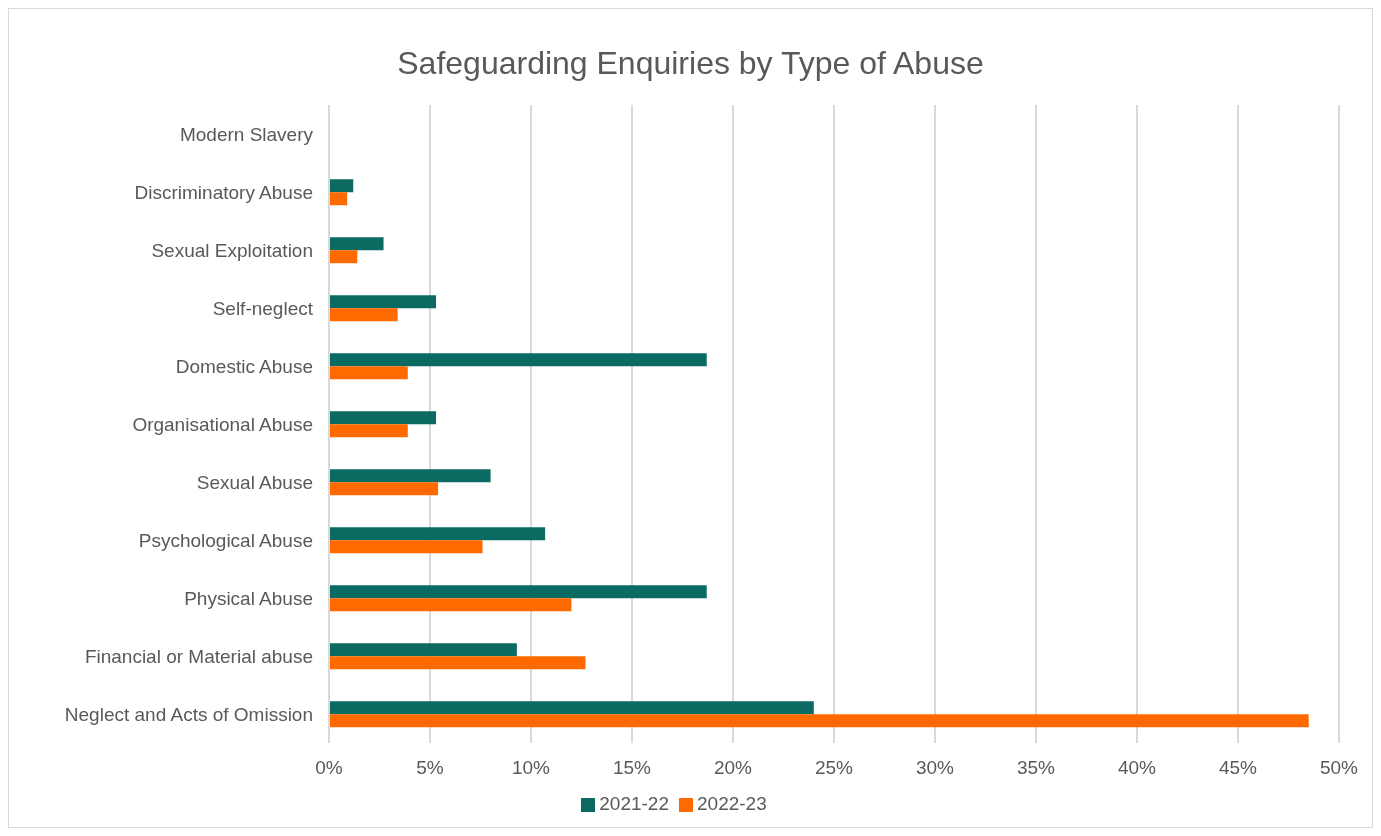 Image resolution: width=1381 pixels, height=836 pixels. What do you see at coordinates (225, 540) in the screenshot?
I see `y-tick-label: Psychological Abuse` at bounding box center [225, 540].